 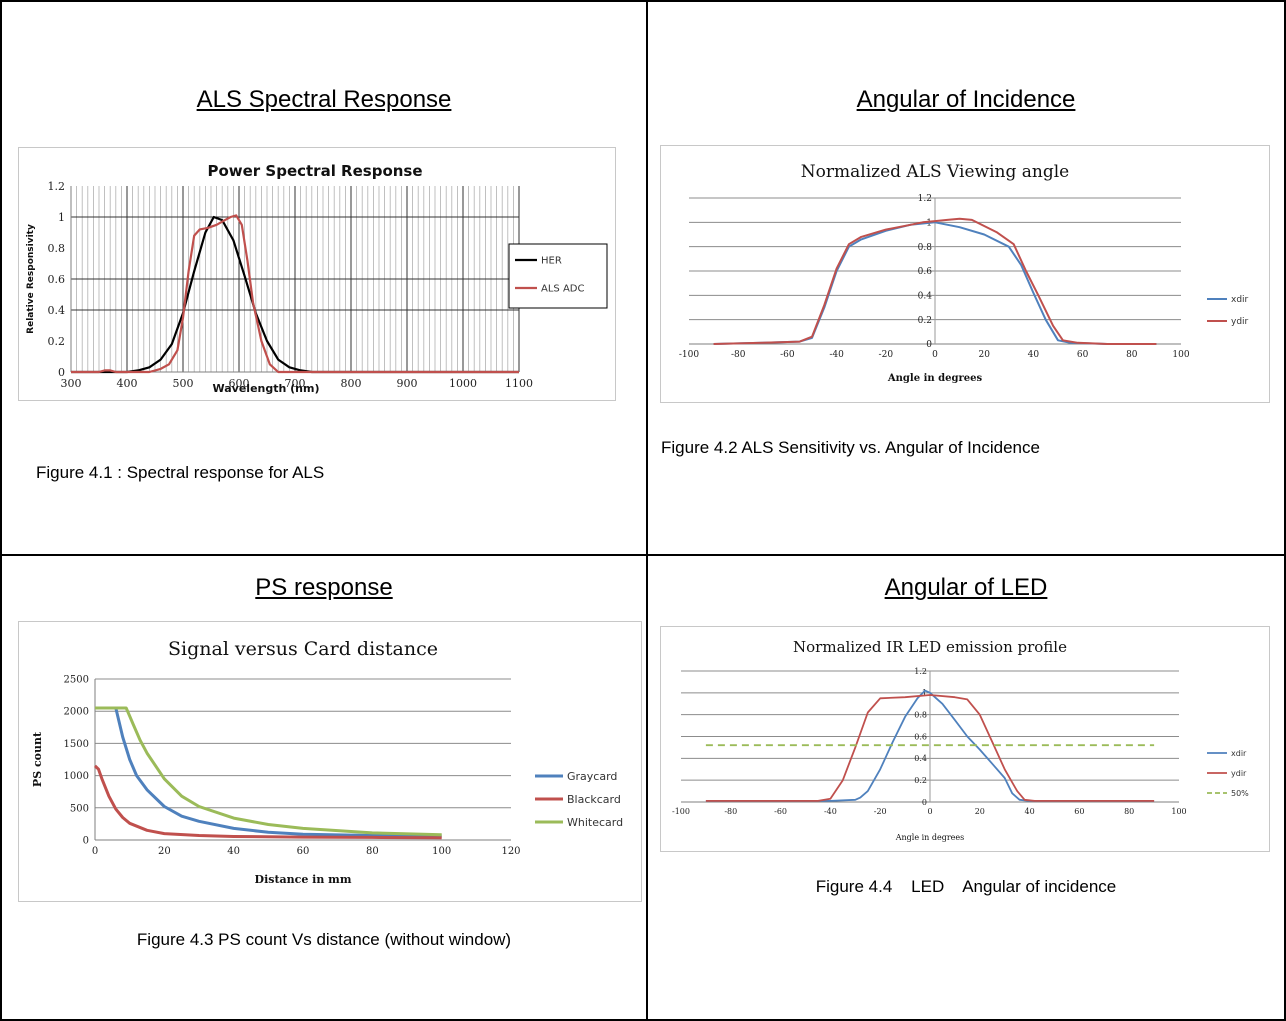 What do you see at coordinates (1132, 355) in the screenshot?
I see `chart2-x-tick-label: 80` at bounding box center [1132, 355].